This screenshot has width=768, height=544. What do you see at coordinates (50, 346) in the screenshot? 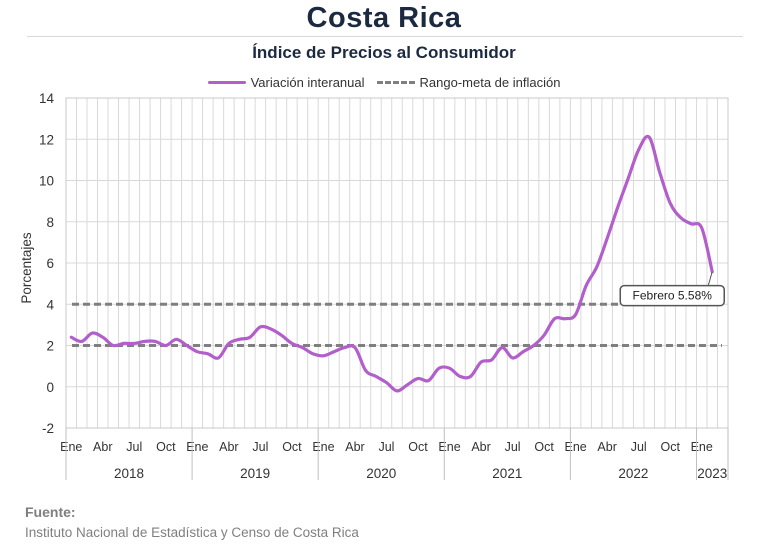
I see `y-tick-label: 2` at bounding box center [50, 346].